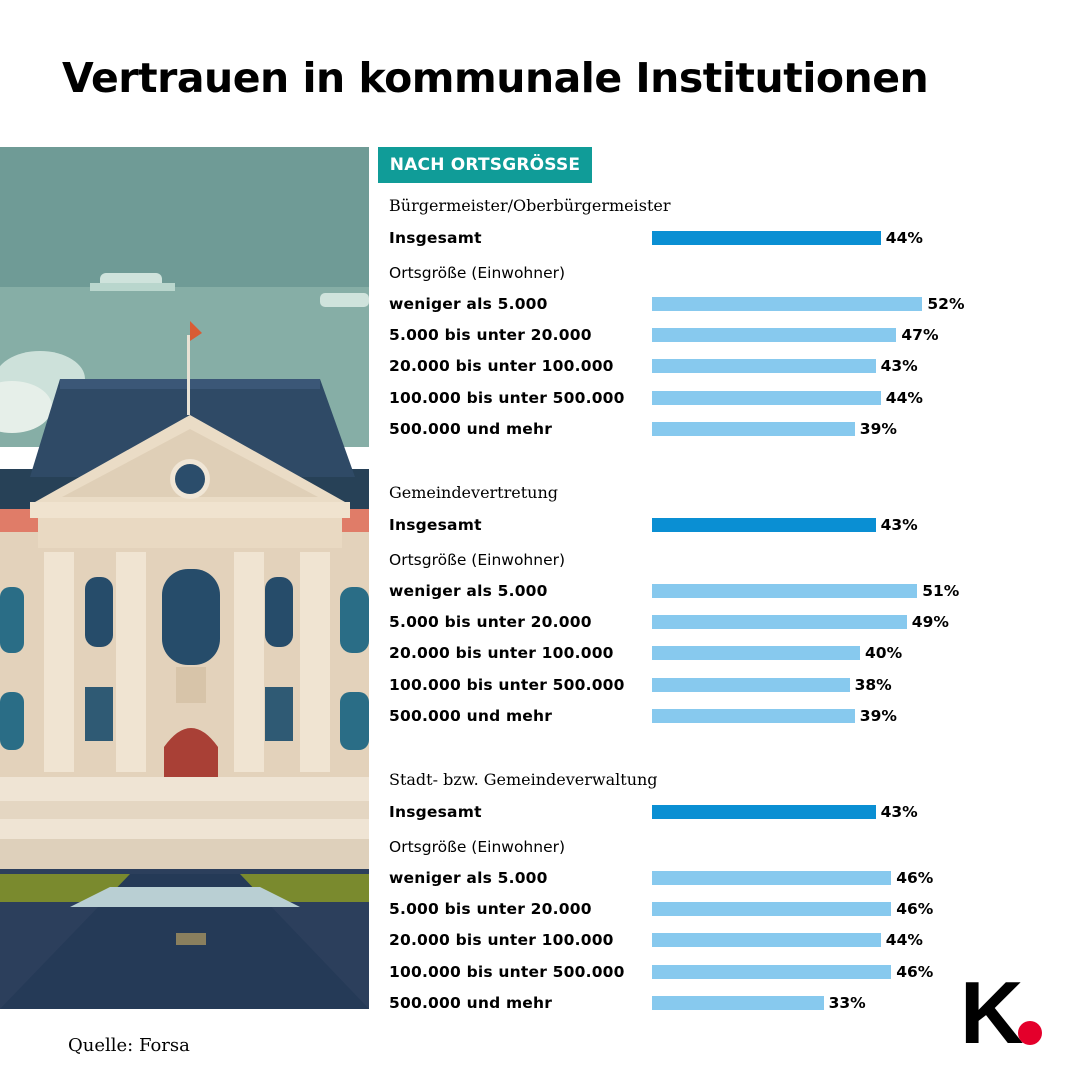  What do you see at coordinates (941, 591) in the screenshot?
I see `value-label: 51%` at bounding box center [941, 591].